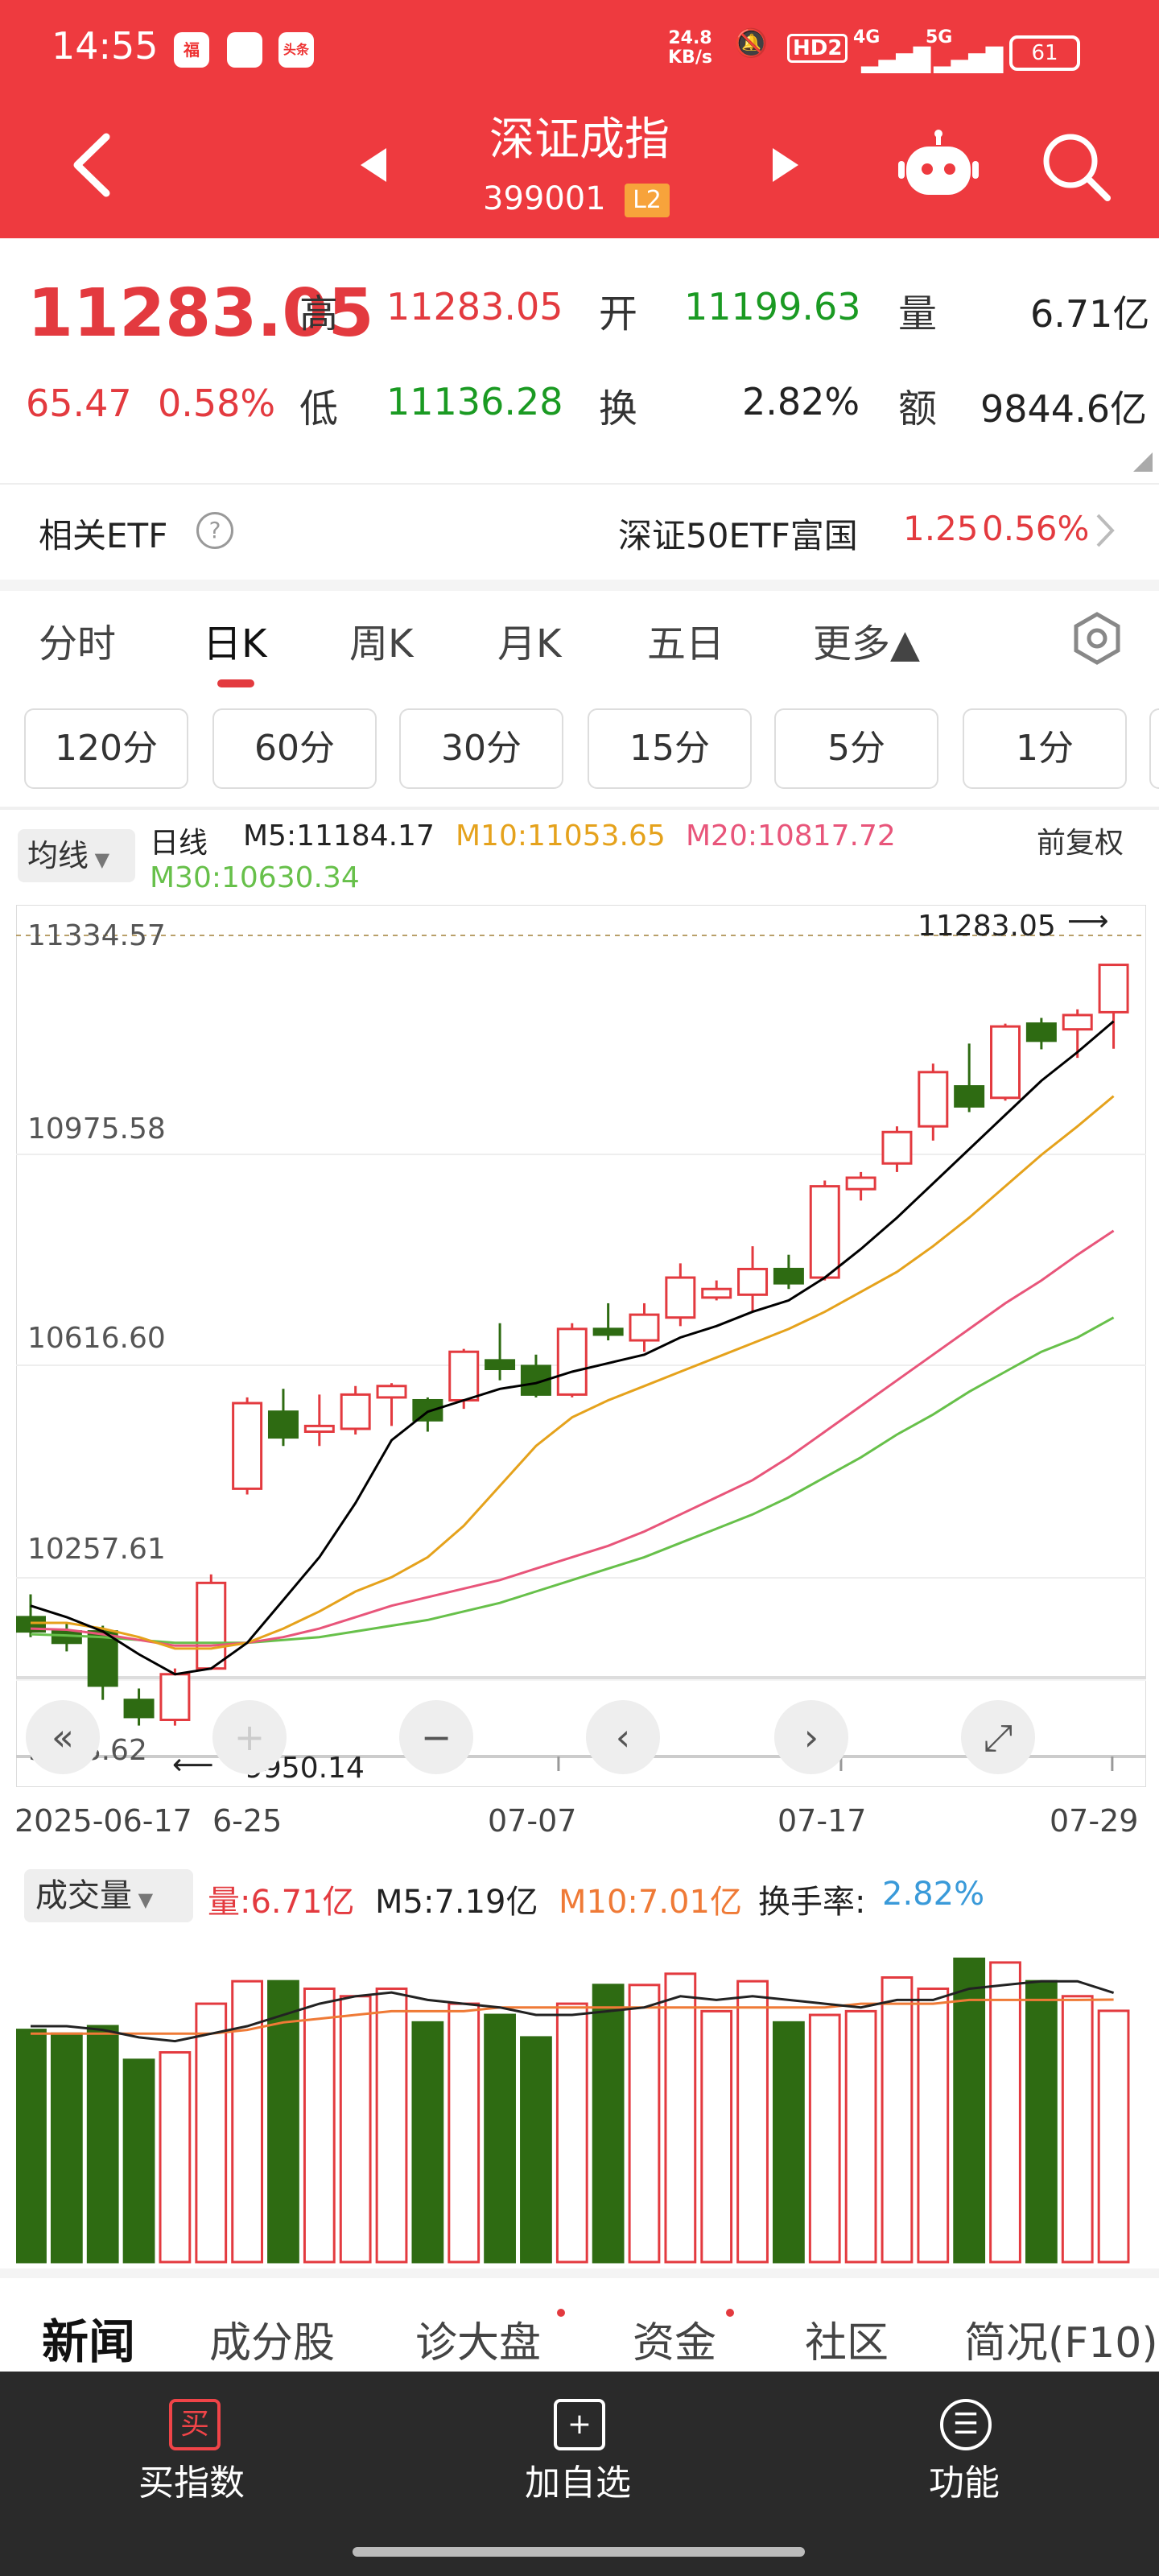 The width and height of the screenshot is (1159, 2576). What do you see at coordinates (1061, 2343) in the screenshot?
I see `tab-profile-f10: 简况(F10)` at bounding box center [1061, 2343].